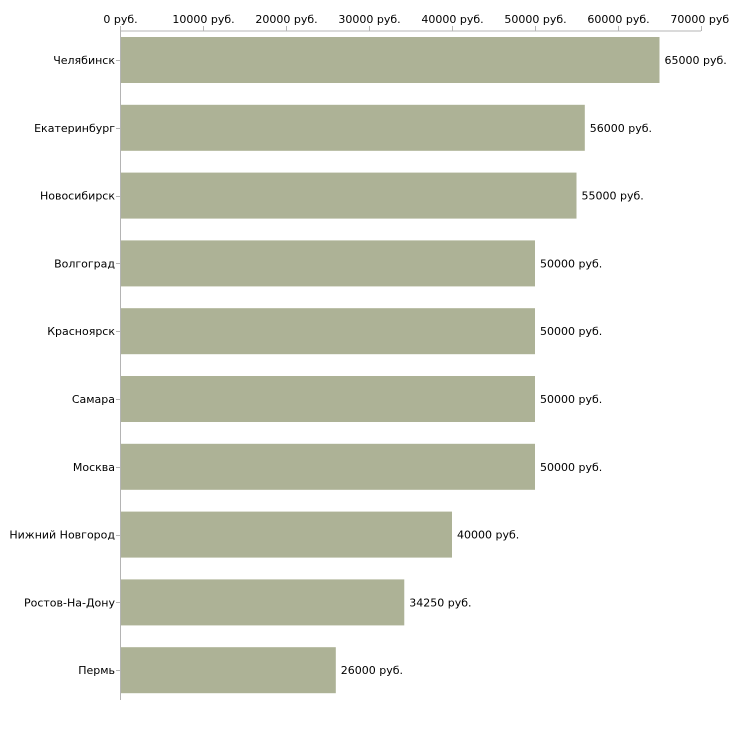 The height and width of the screenshot is (730, 730). I want to click on category-label: Нижний Новгород, so click(62, 535).